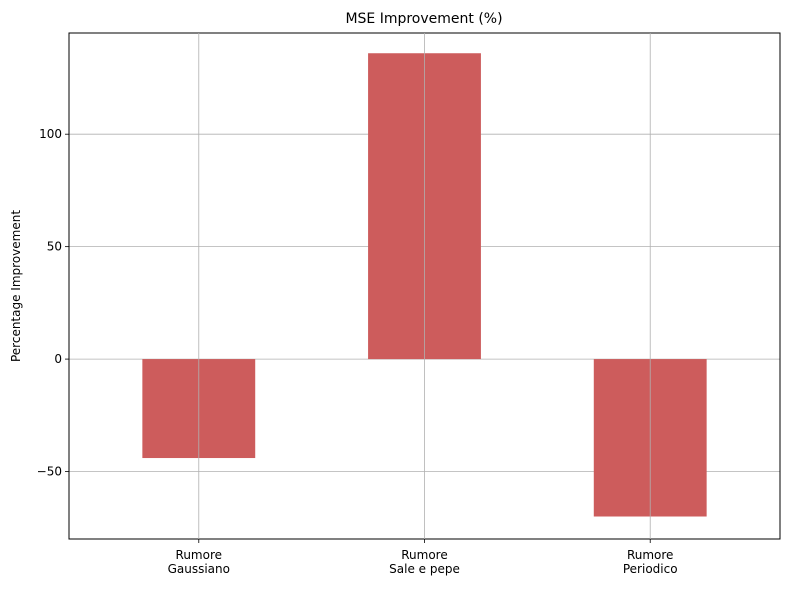 Image resolution: width=790 pixels, height=590 pixels. I want to click on x-tick-label: Periodico, so click(650, 569).